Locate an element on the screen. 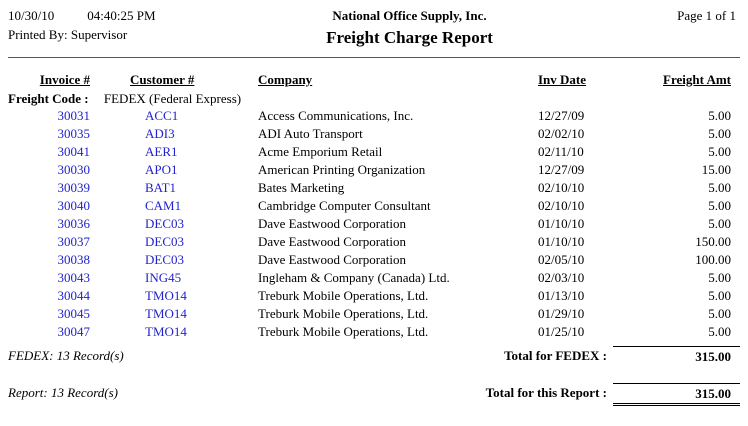 This screenshot has width=748, height=426. customer-link: ING45 is located at coordinates (163, 277).